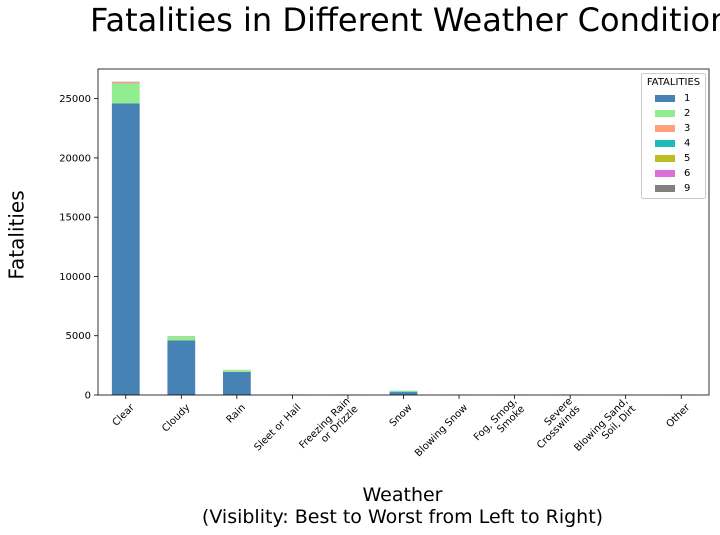 This screenshot has height=535, width=720. I want to click on legend-label: 9, so click(687, 188).